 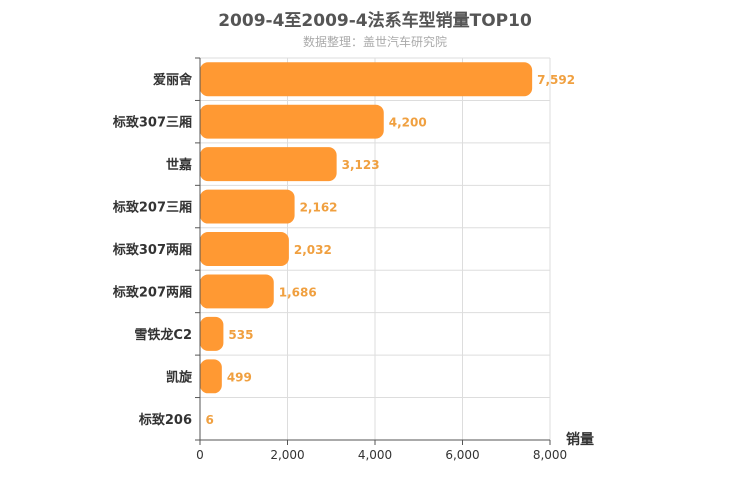 I want to click on data-label: 1,686, so click(x=298, y=292).